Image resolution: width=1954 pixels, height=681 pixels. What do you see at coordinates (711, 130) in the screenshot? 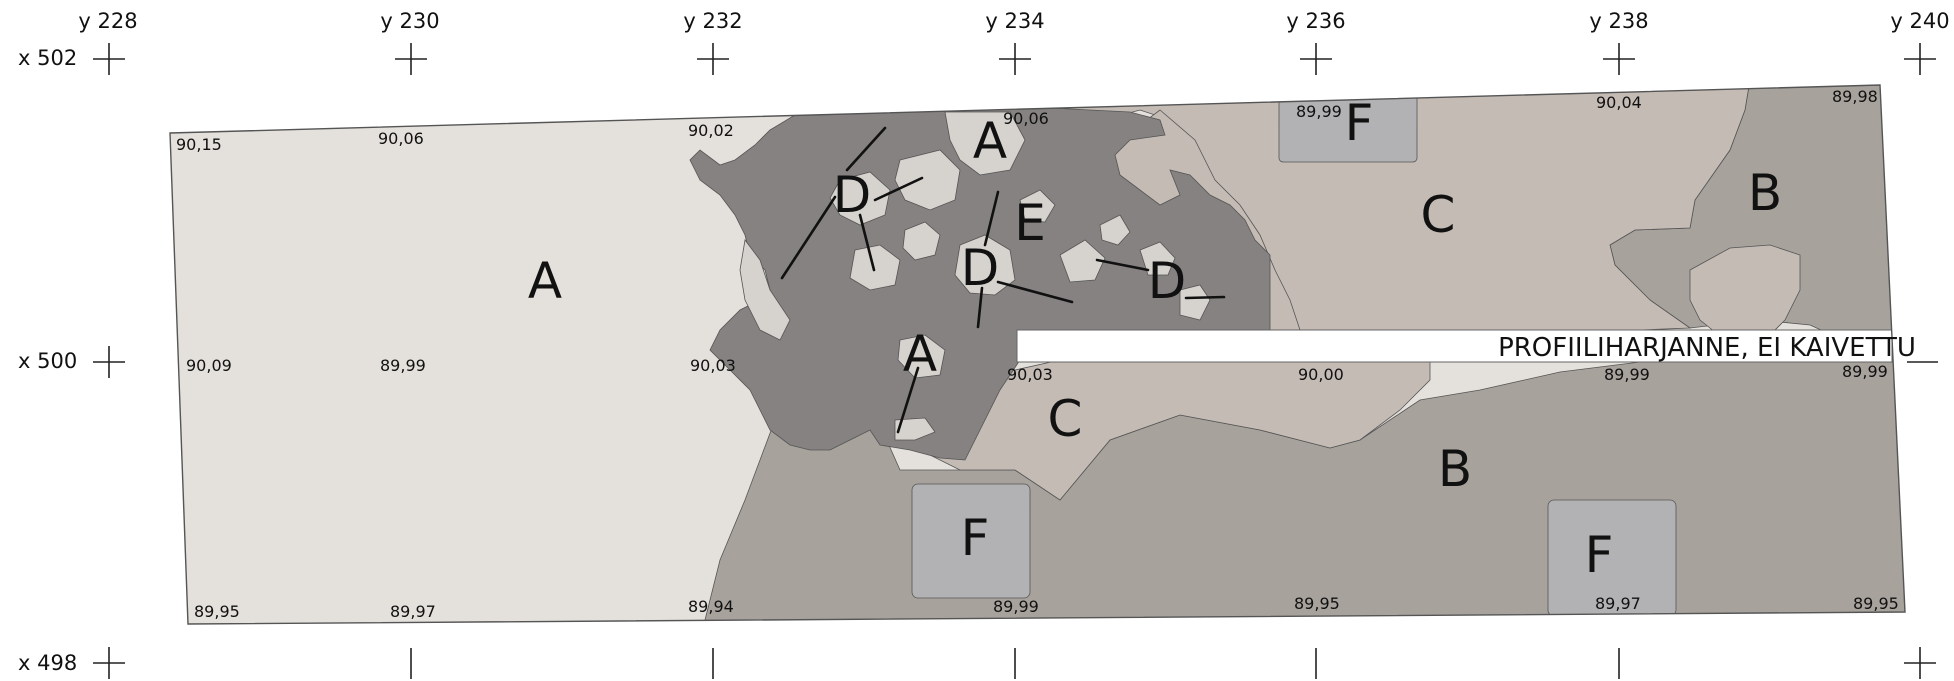
I see `elevation-value: 90,02` at bounding box center [711, 130].